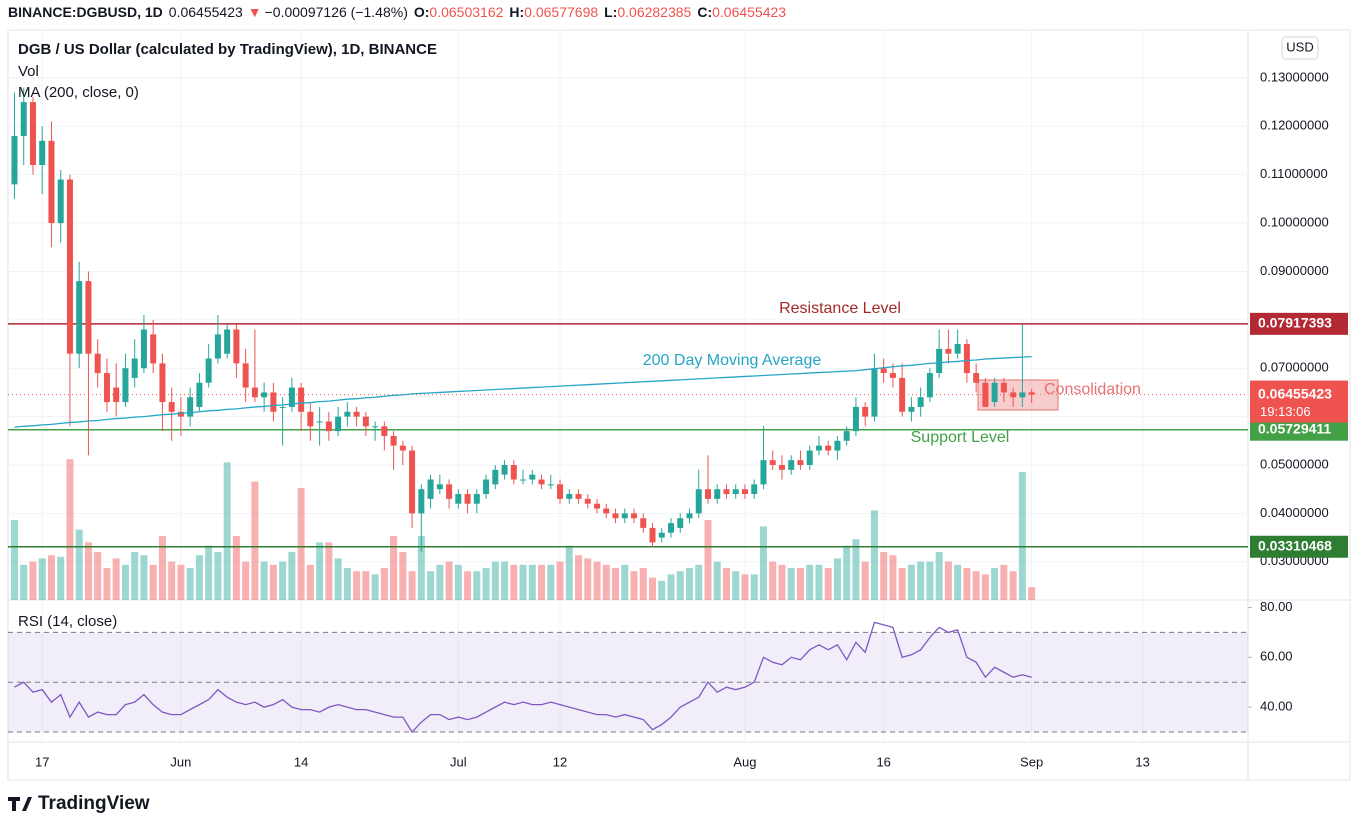  Describe the element at coordinates (523, 391) in the screenshot. I see `ma-line` at that location.